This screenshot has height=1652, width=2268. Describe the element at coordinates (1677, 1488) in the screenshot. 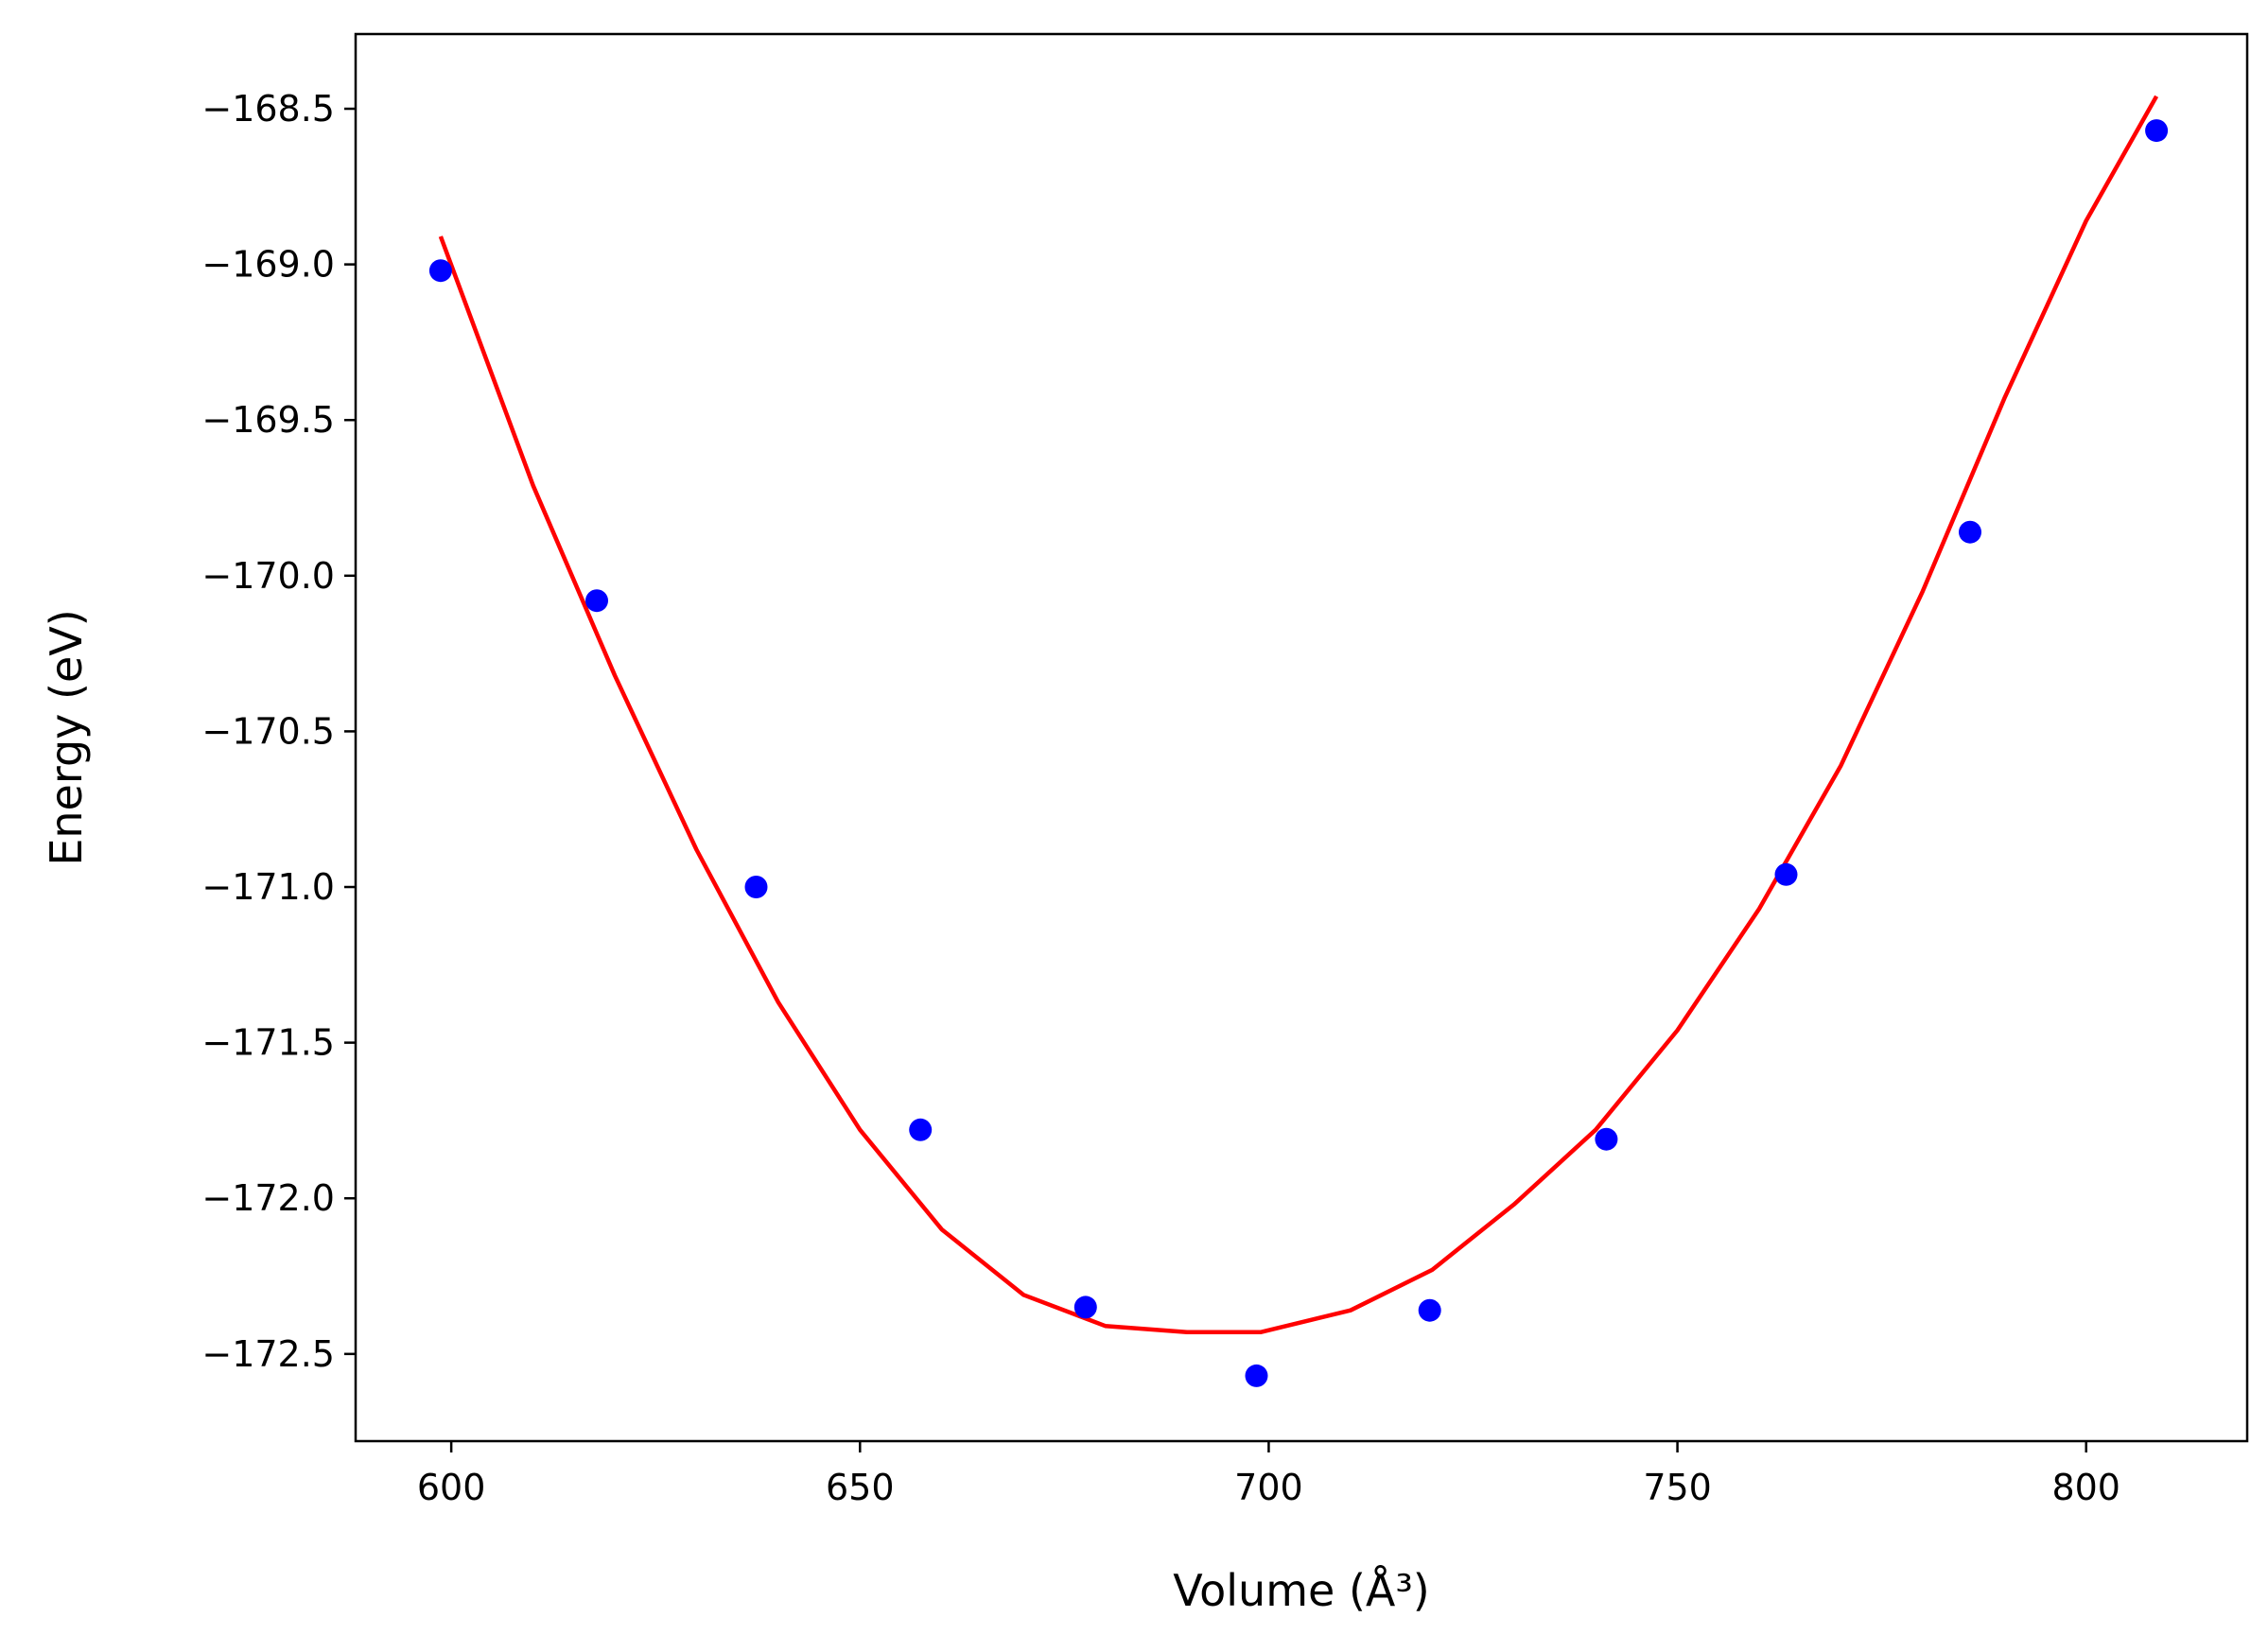

I see `x-tick-label: 750` at that location.